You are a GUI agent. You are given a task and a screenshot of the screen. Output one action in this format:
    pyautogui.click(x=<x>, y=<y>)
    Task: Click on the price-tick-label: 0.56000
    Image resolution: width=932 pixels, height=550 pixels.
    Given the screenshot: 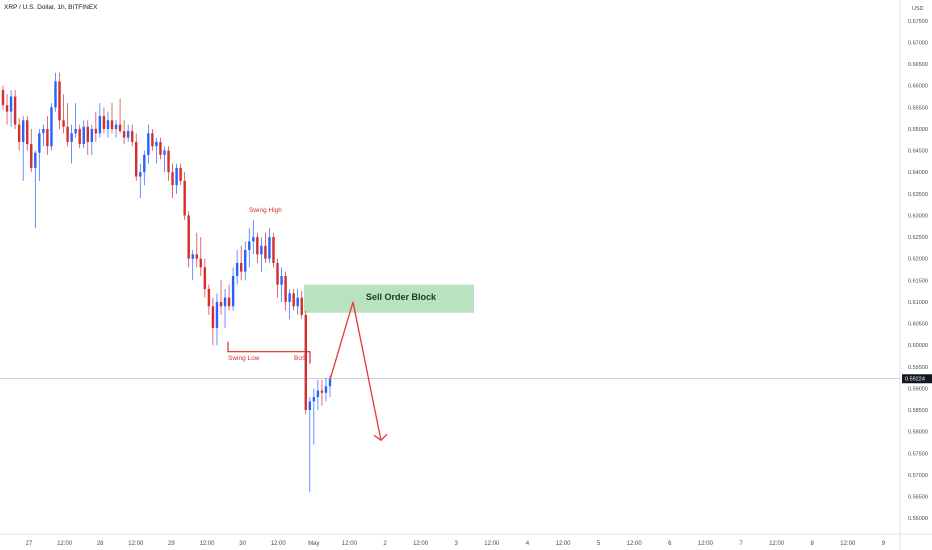 What is the action you would take?
    pyautogui.click(x=918, y=519)
    